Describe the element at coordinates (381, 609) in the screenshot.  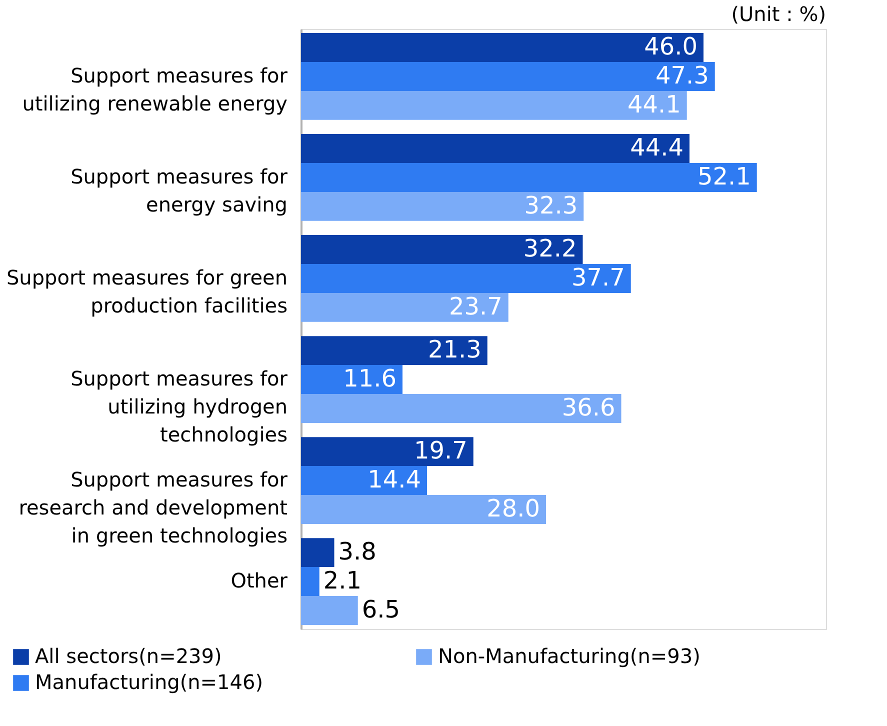
I see `data-label: 6.5` at that location.